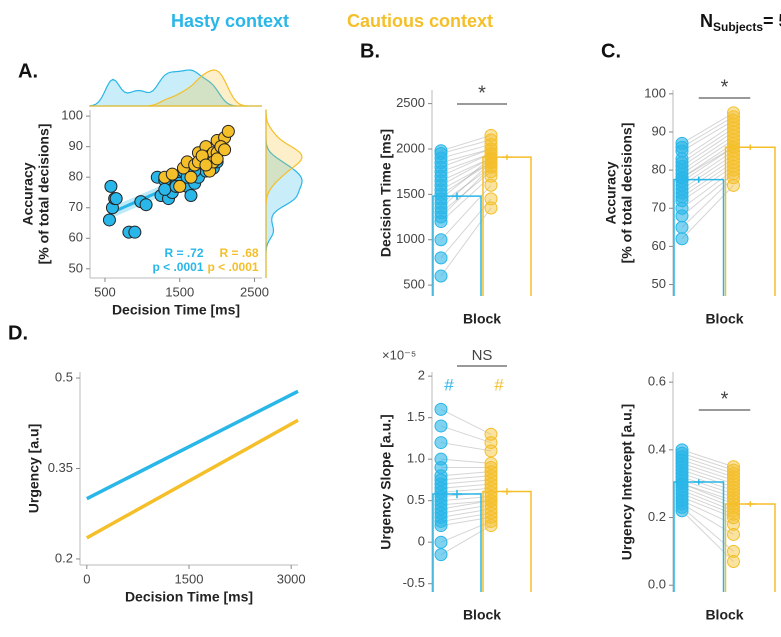  I want to click on y-tick-label: 0.4, so click(657, 448).